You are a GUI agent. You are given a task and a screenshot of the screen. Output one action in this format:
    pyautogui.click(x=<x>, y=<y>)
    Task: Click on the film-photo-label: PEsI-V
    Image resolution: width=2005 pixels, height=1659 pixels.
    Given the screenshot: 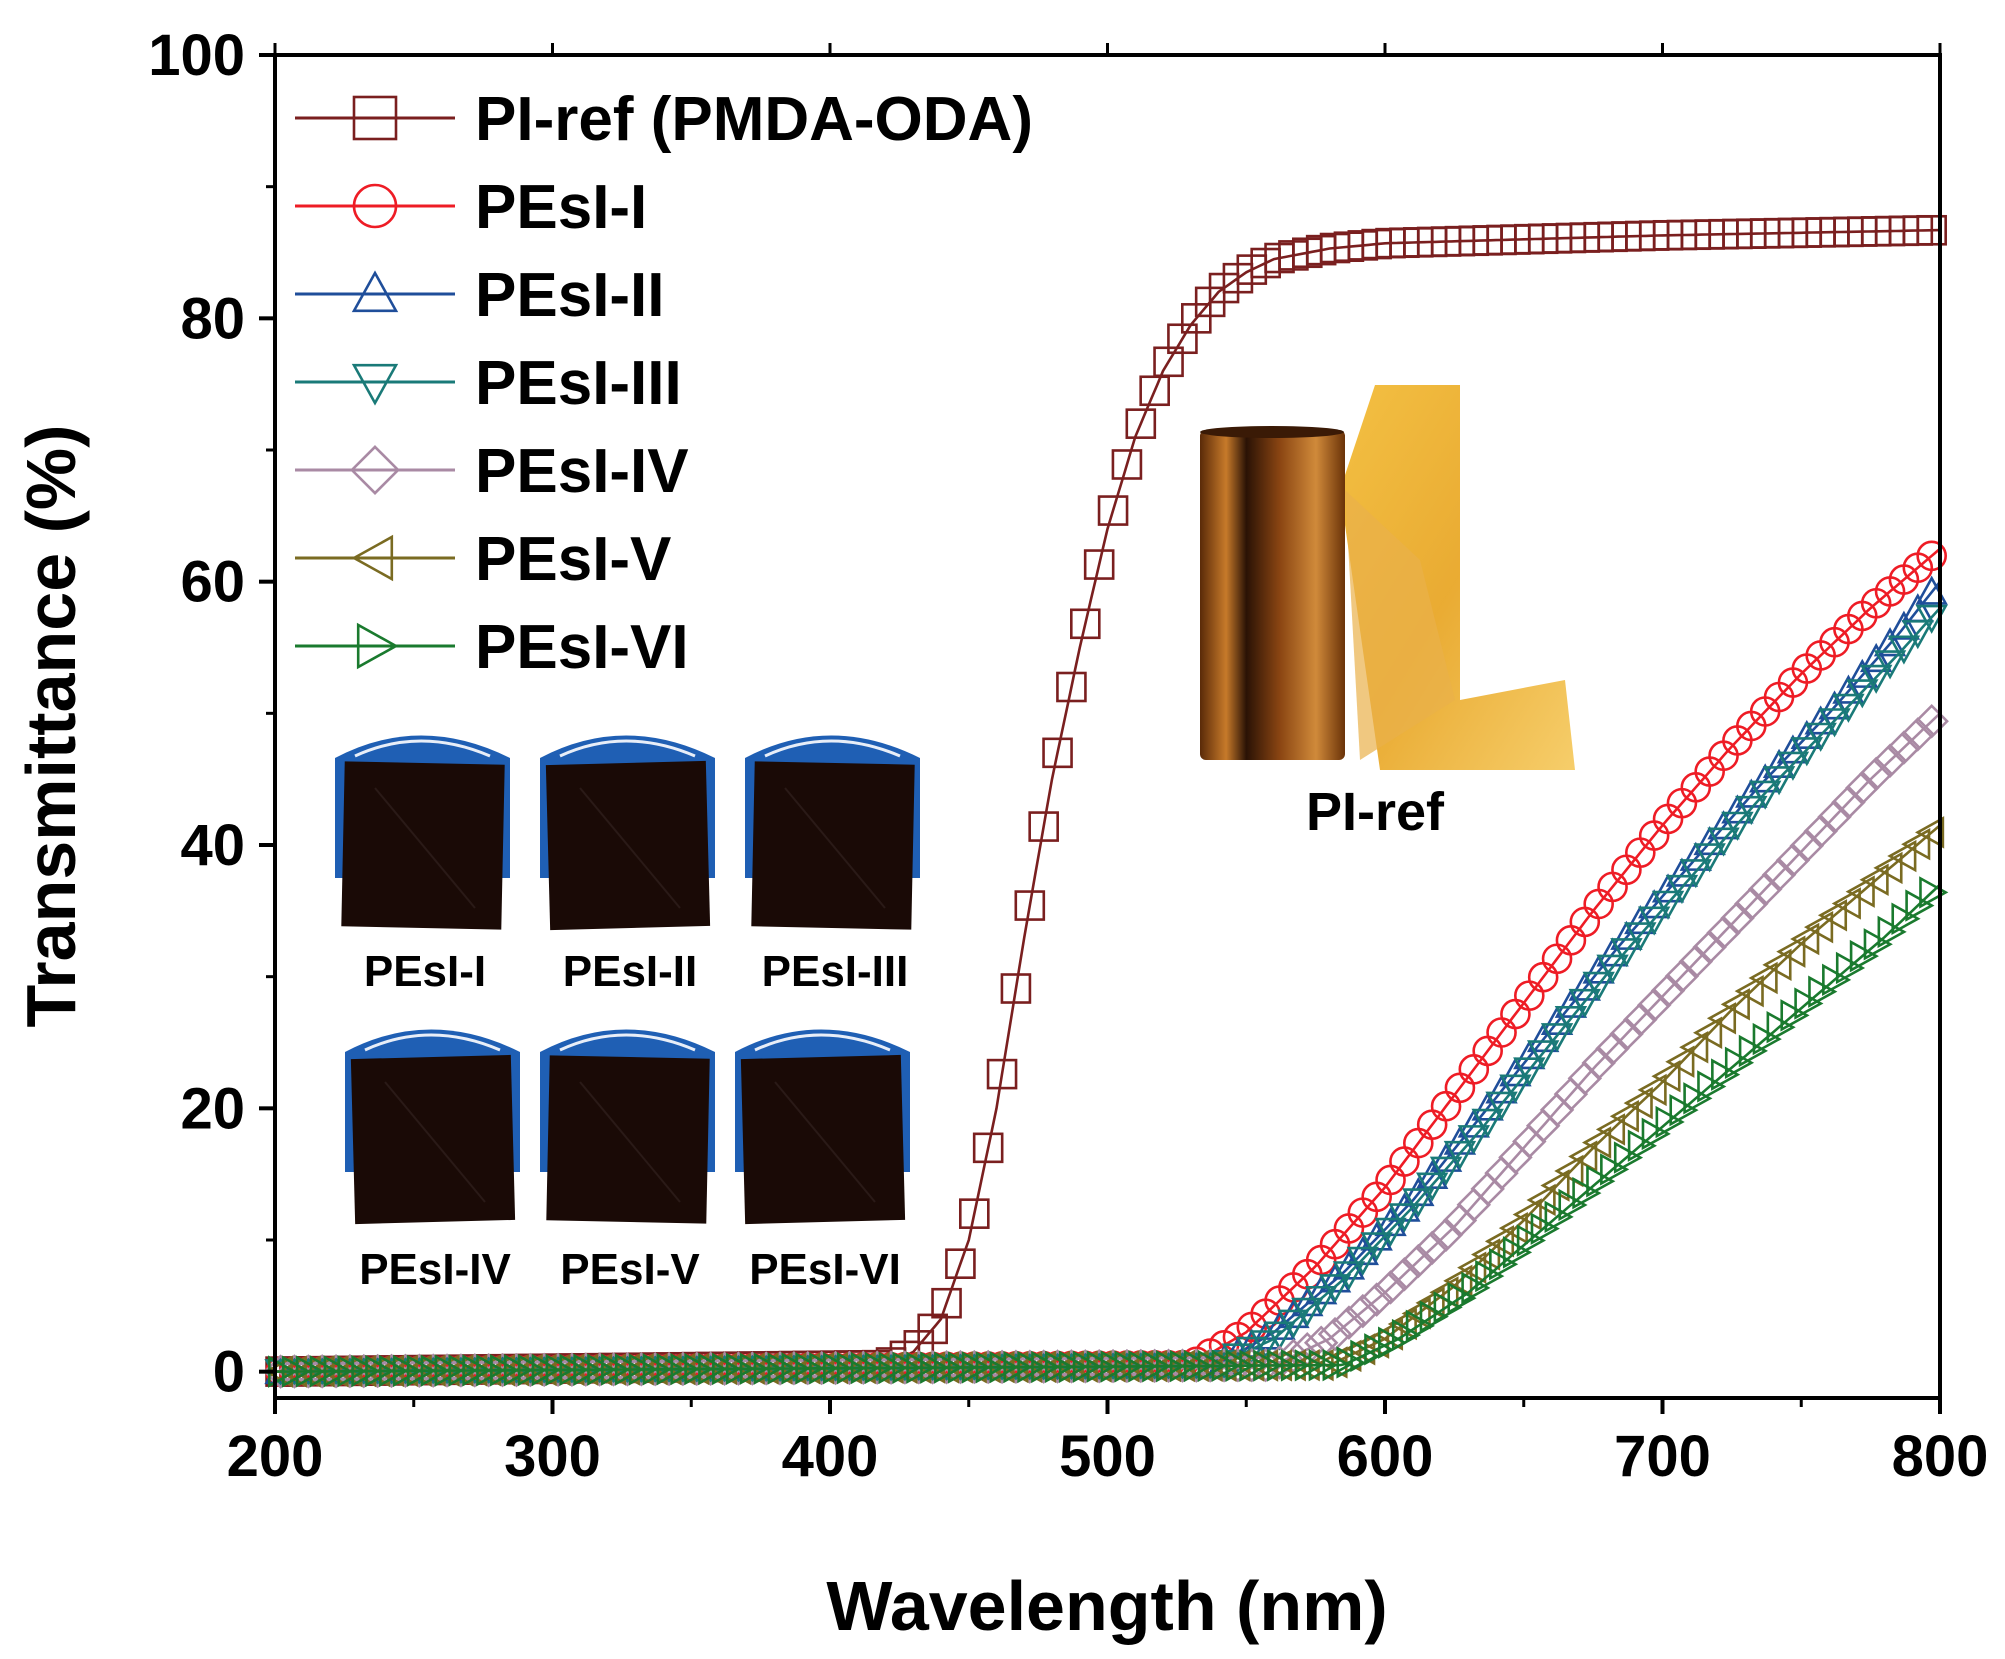 What is the action you would take?
    pyautogui.click(x=630, y=1269)
    